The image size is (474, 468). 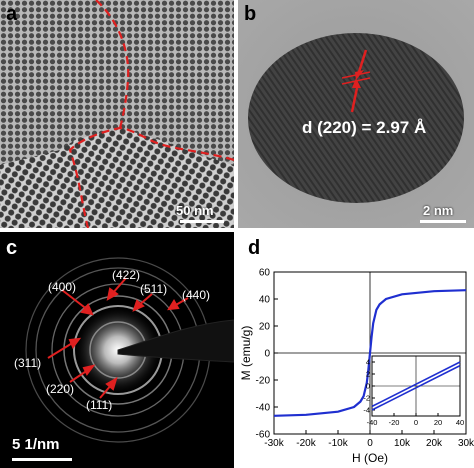 What do you see at coordinates (267, 354) in the screenshot?
I see `y-tick-label: 0` at bounding box center [267, 354].